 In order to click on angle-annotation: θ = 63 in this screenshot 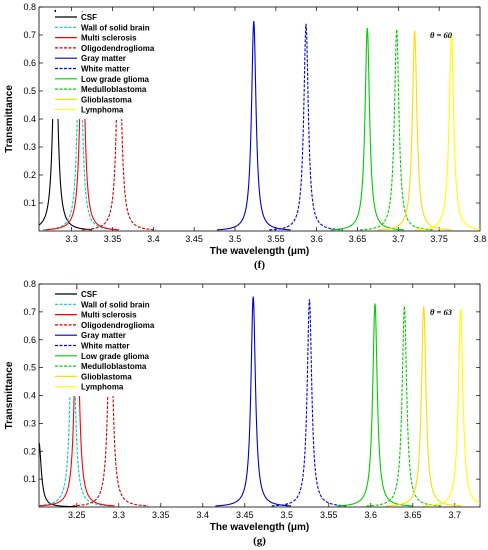, I will do `click(441, 312)`.